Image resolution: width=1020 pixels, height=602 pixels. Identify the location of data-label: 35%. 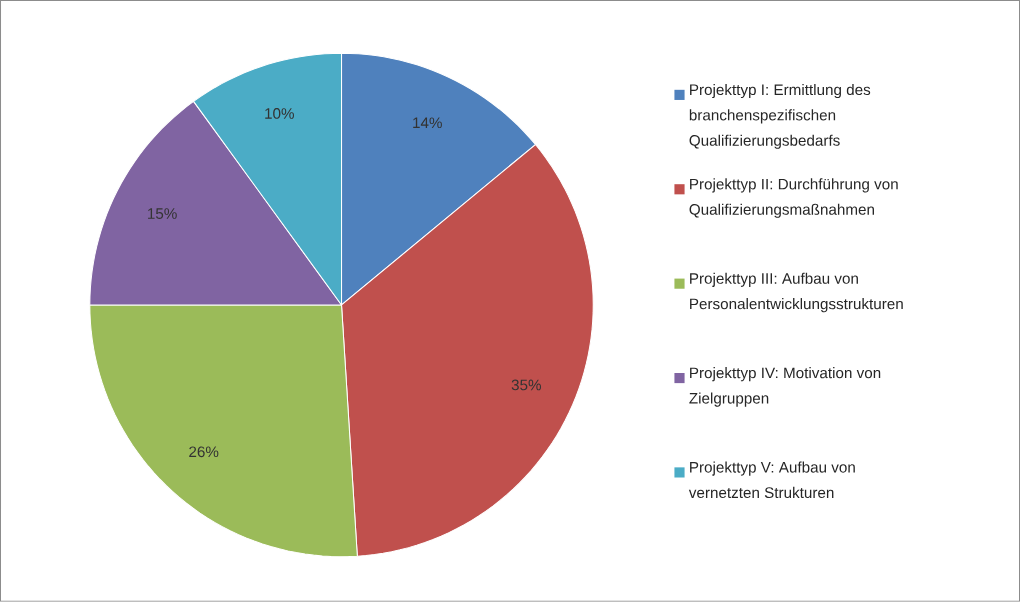
(526, 385).